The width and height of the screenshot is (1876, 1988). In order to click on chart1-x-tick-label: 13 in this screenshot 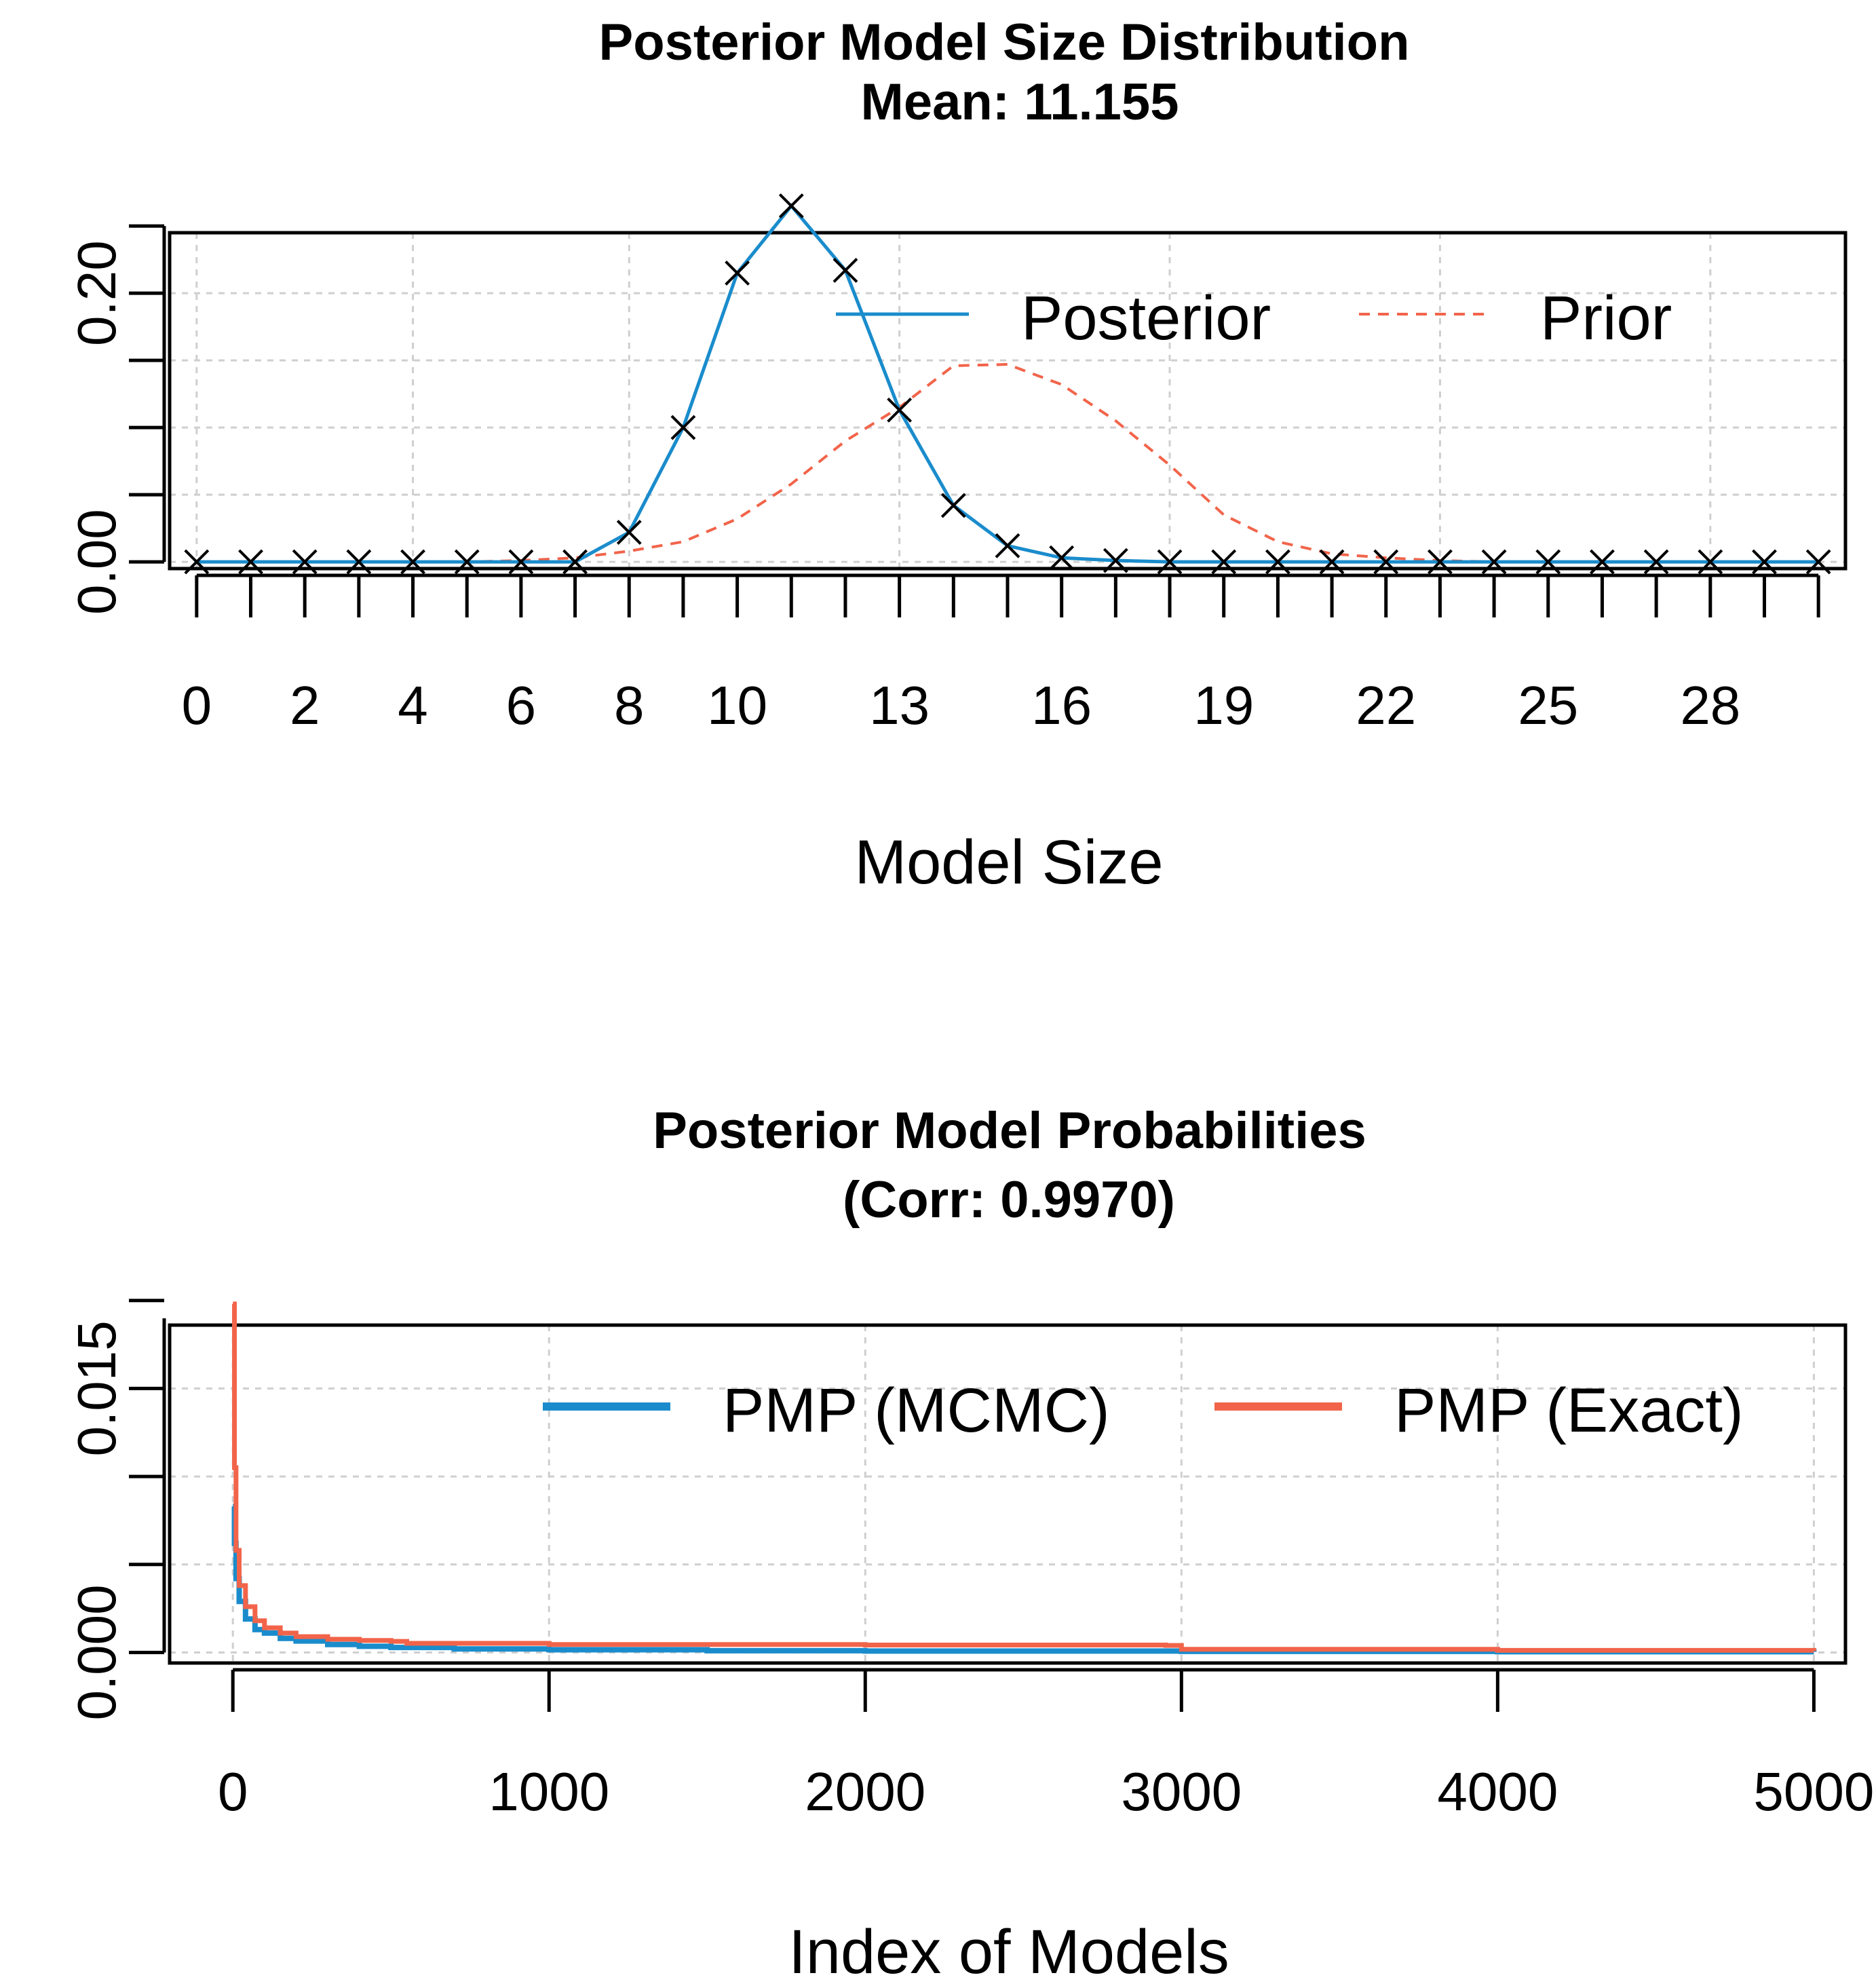, I will do `click(899, 705)`.